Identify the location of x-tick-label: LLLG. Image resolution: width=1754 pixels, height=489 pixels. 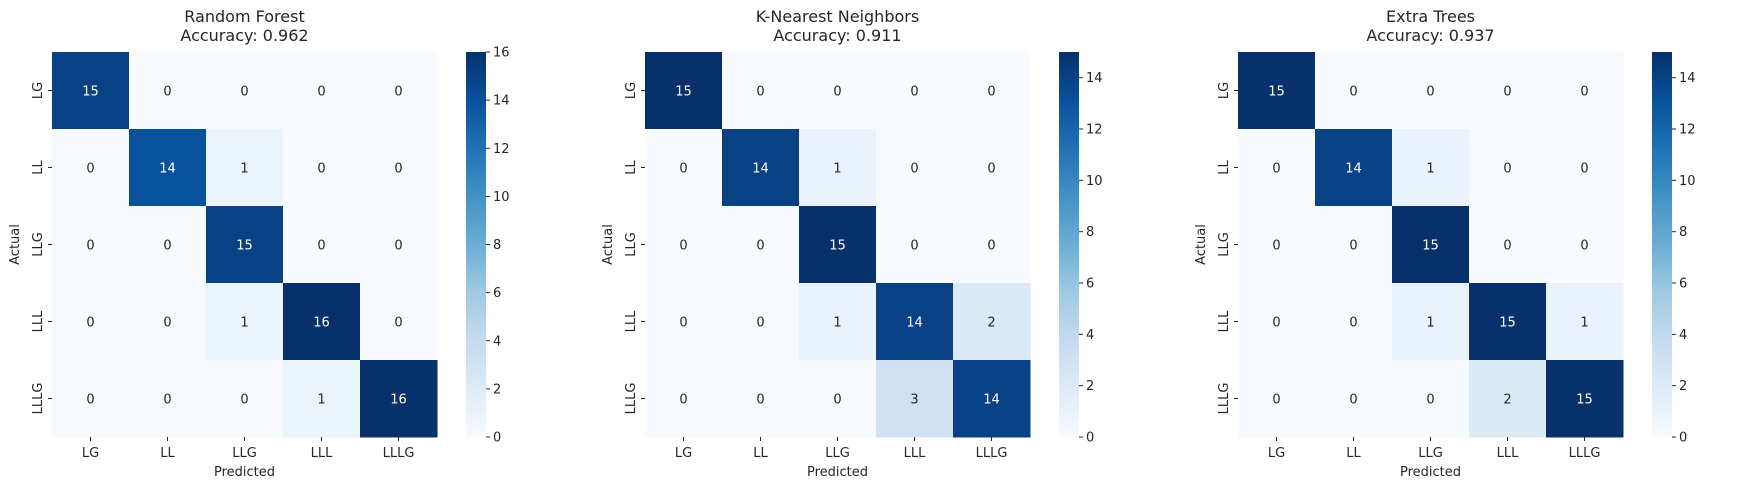
(992, 453).